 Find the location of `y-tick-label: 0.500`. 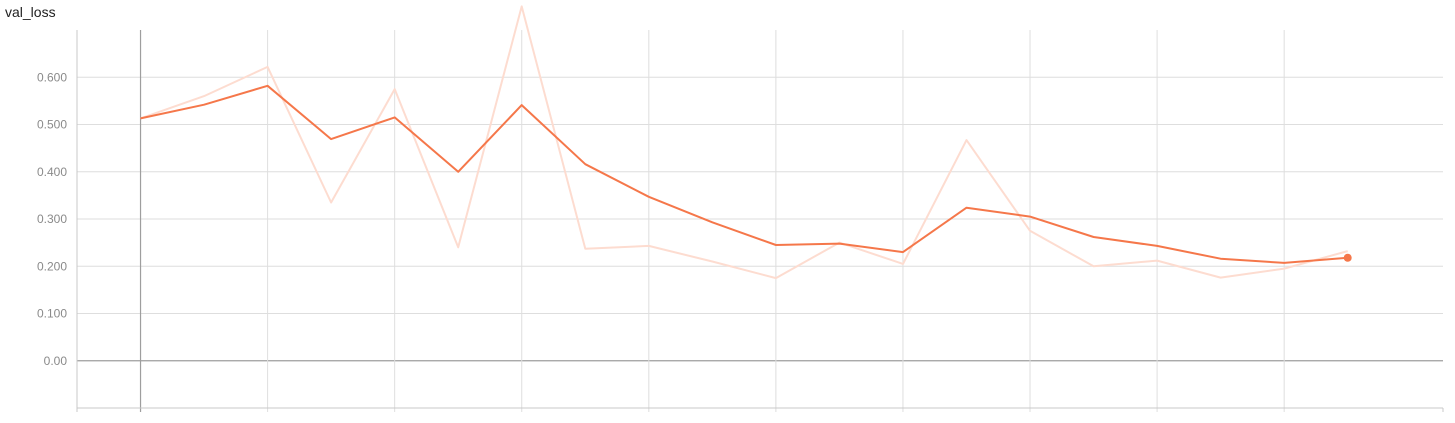

y-tick-label: 0.500 is located at coordinates (52, 125).